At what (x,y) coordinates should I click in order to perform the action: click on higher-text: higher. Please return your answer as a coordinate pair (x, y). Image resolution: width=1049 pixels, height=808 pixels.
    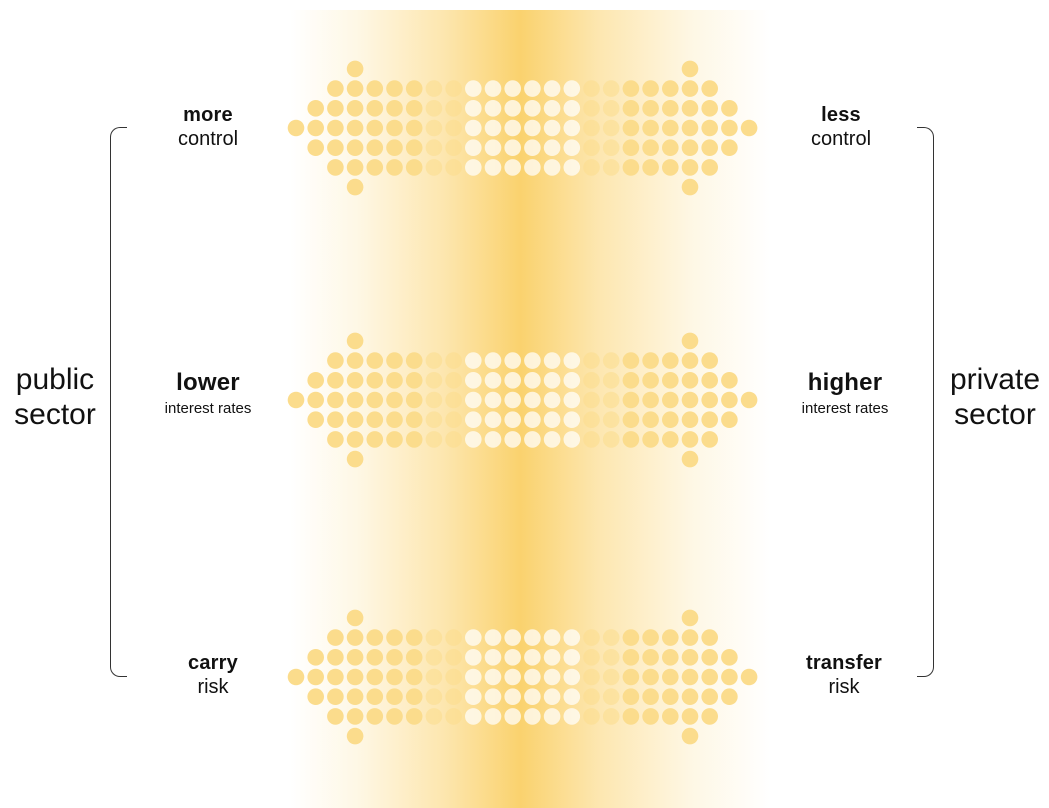
    Looking at the image, I should click on (845, 382).